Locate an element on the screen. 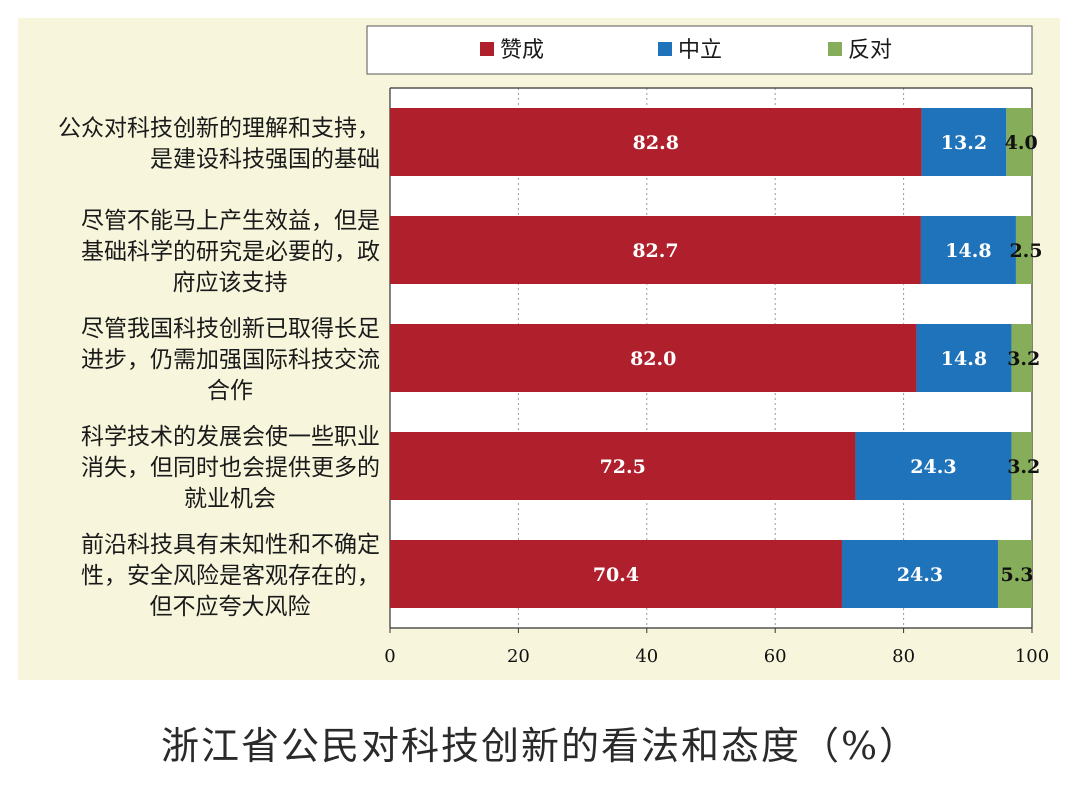  data-label: 2.5 is located at coordinates (1025, 251).